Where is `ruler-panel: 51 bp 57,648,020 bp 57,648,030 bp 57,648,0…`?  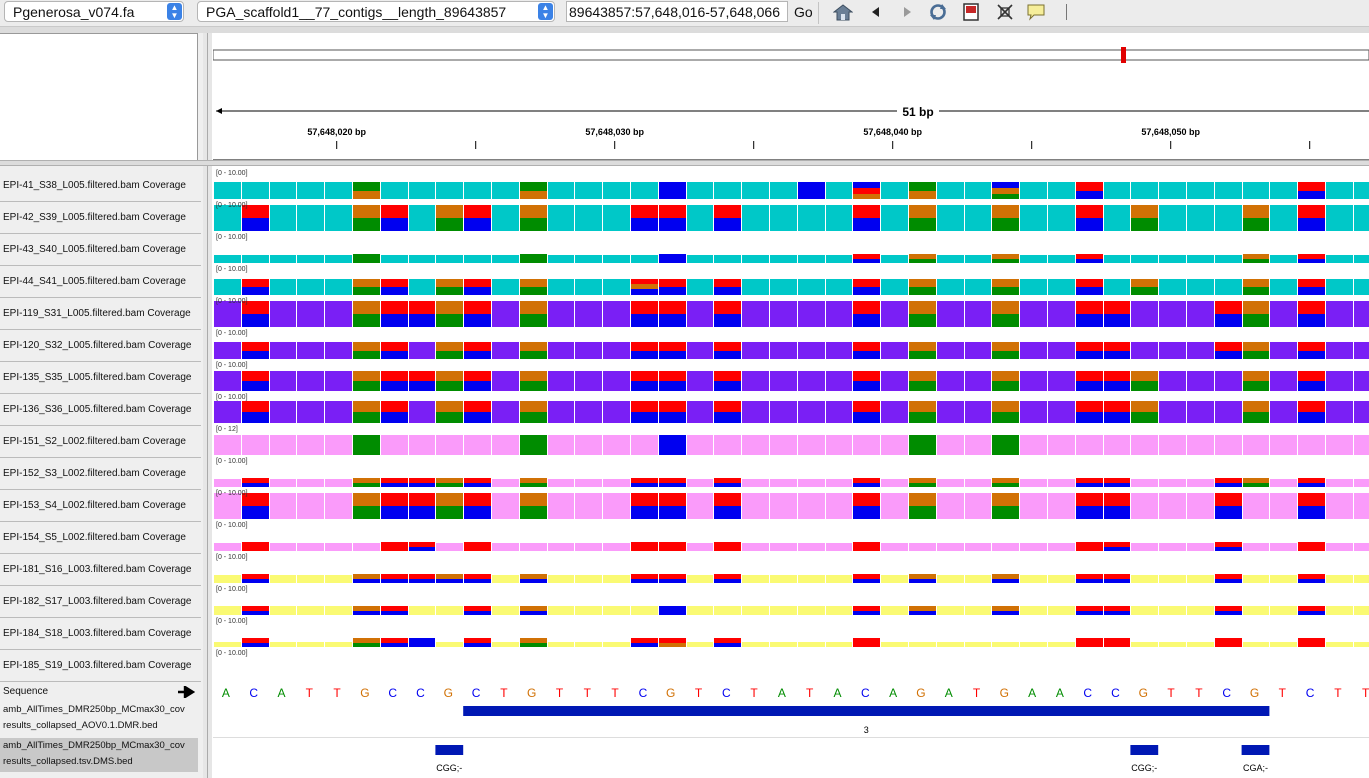
ruler-panel: 51 bp 57,648,020 bp 57,648,030 bp 57,648,0… is located at coordinates (790, 98).